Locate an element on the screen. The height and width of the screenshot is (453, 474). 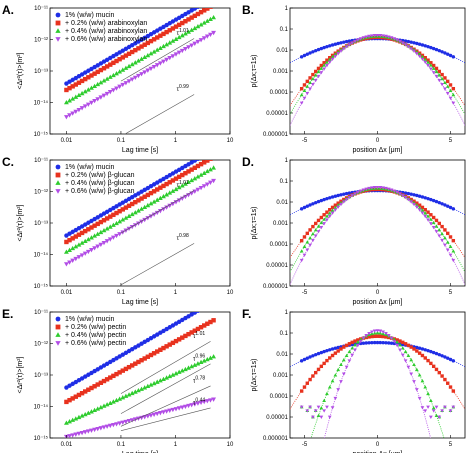
x-tick-label: 10 is located at coordinates (230, 445).